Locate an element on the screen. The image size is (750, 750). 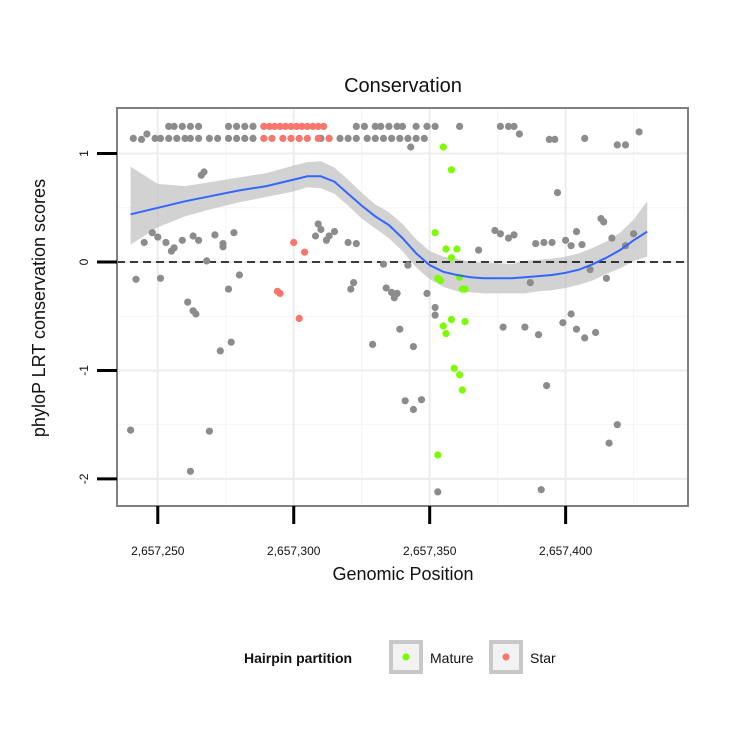
x-tick-label: 2,657,400 is located at coordinates (566, 551).